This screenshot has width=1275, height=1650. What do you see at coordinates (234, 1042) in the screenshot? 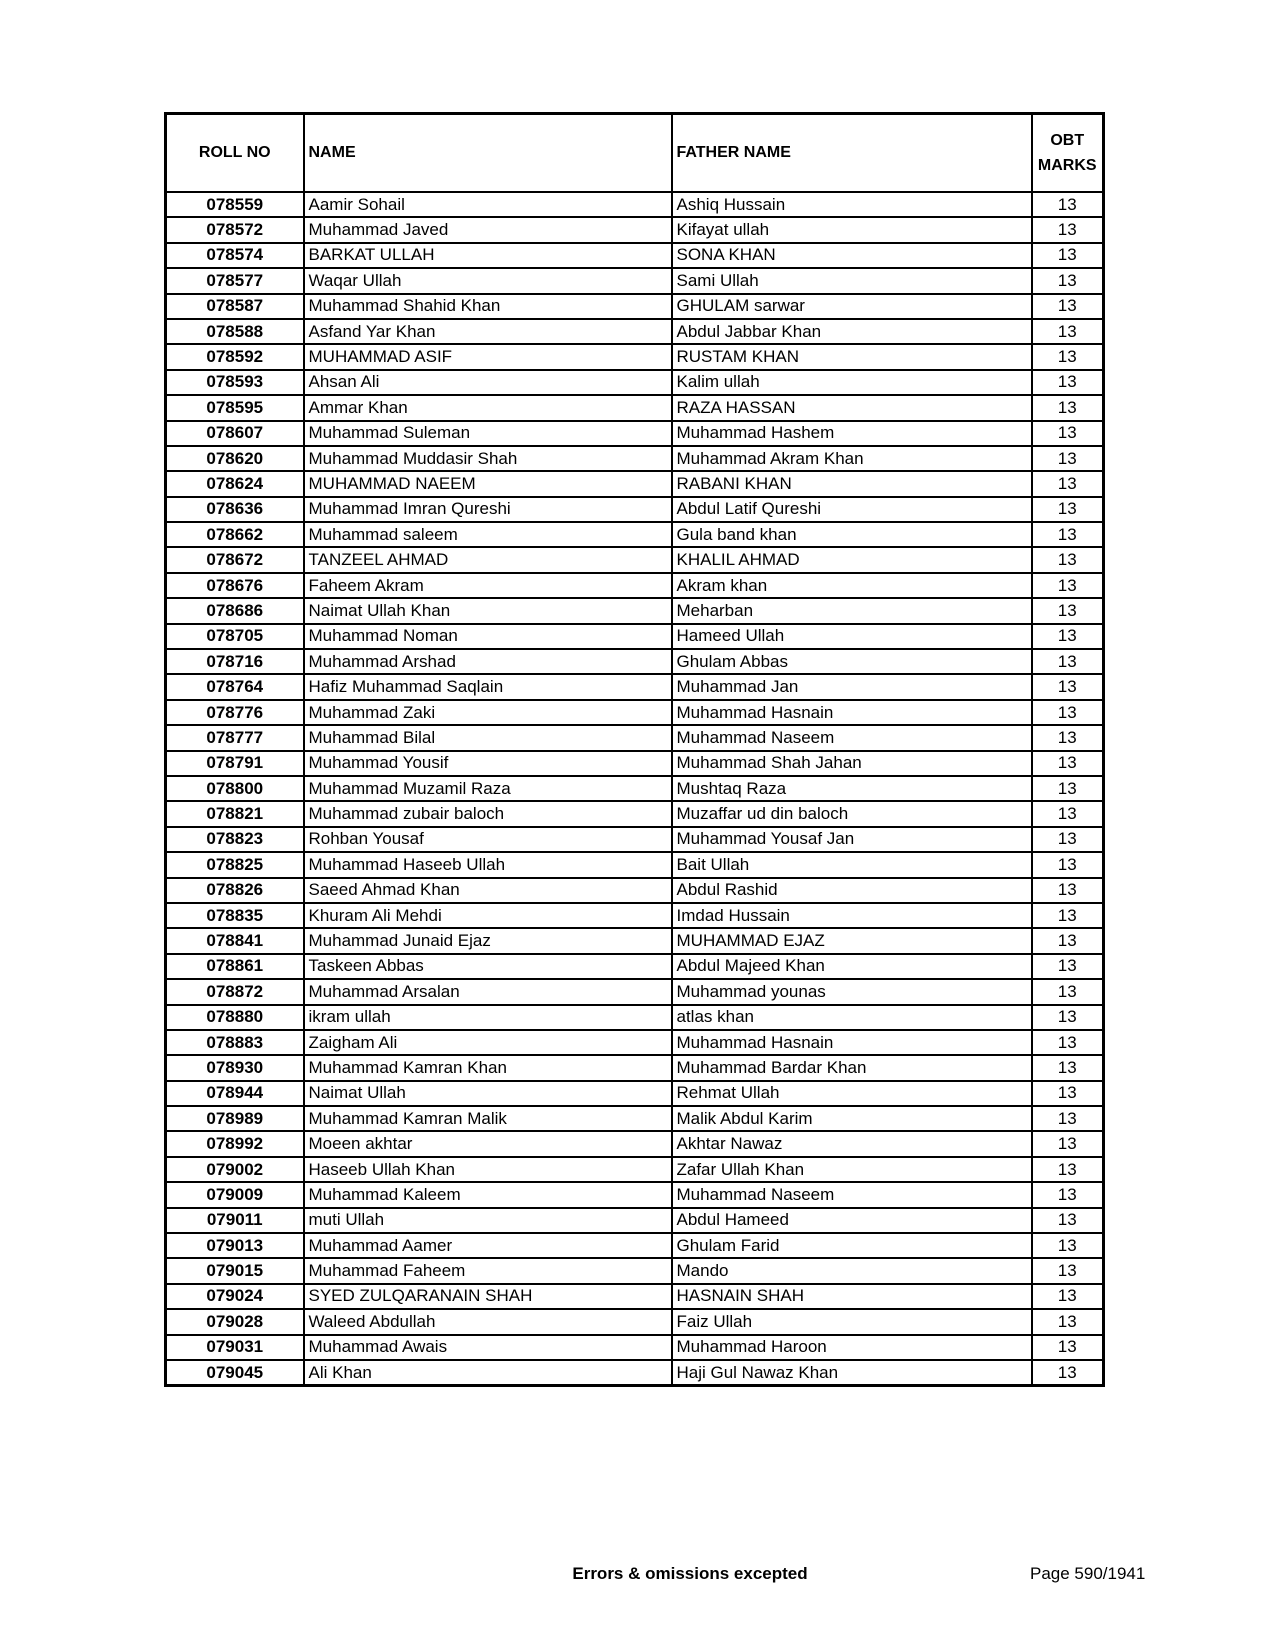
I see `roll-no-cell: 078883` at bounding box center [234, 1042].